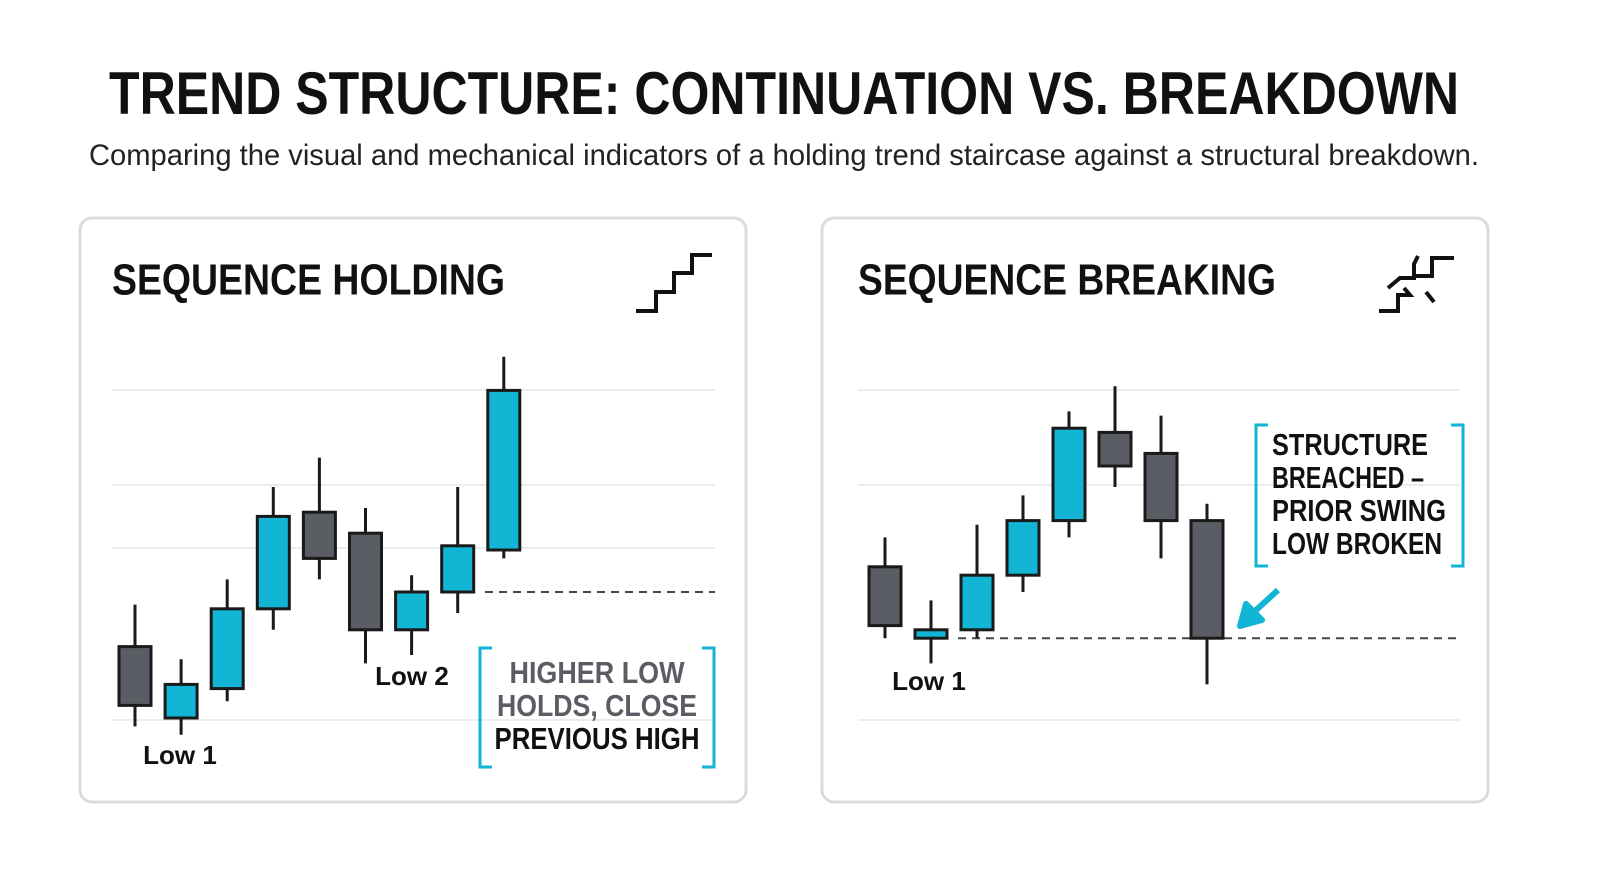 The image size is (1600, 893). What do you see at coordinates (1067, 280) in the screenshot?
I see `panel-title: SEQUENCE BREAKING` at bounding box center [1067, 280].